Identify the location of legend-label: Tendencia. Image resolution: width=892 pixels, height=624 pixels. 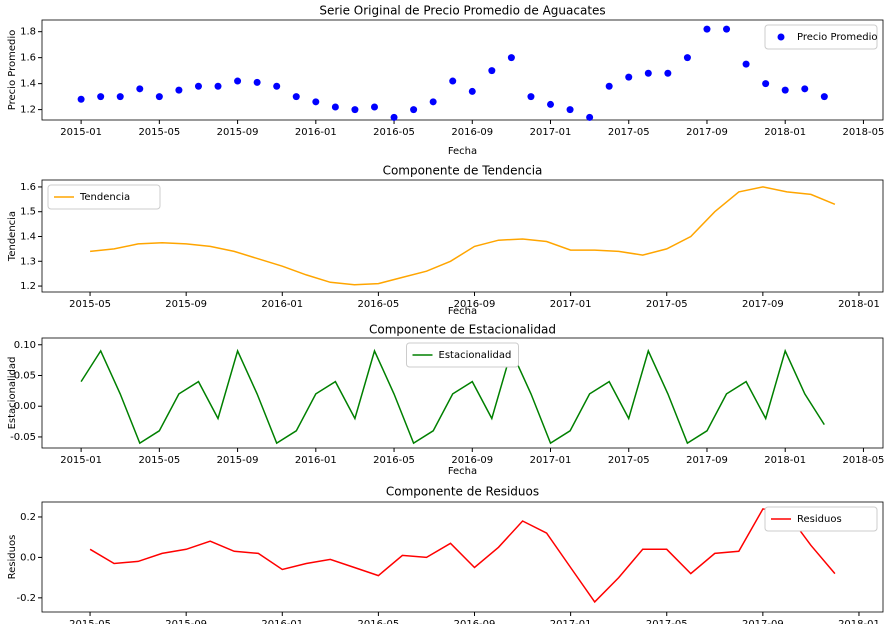
(104, 197).